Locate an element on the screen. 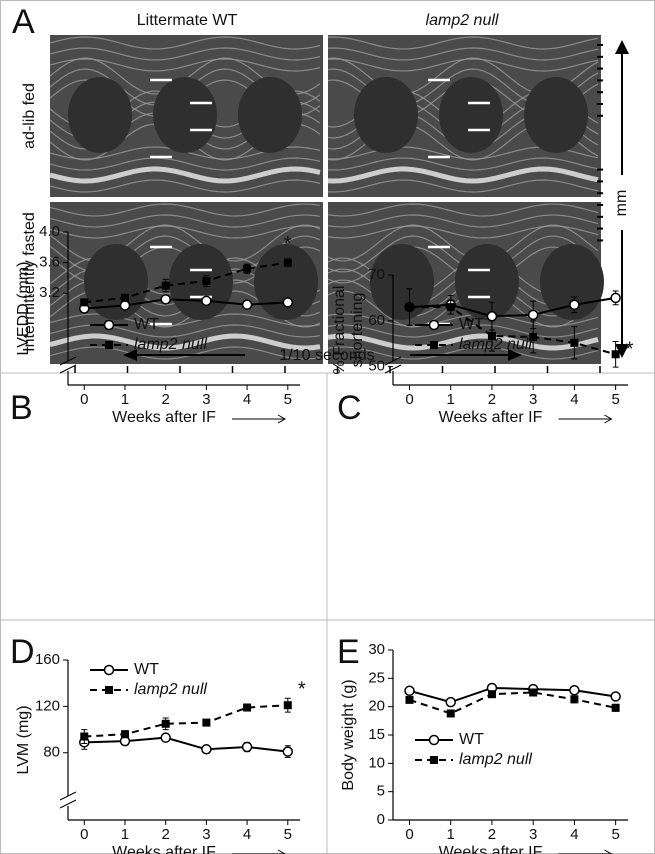 The height and width of the screenshot is (854, 655). y-tick-label: 15 is located at coordinates (376, 734).